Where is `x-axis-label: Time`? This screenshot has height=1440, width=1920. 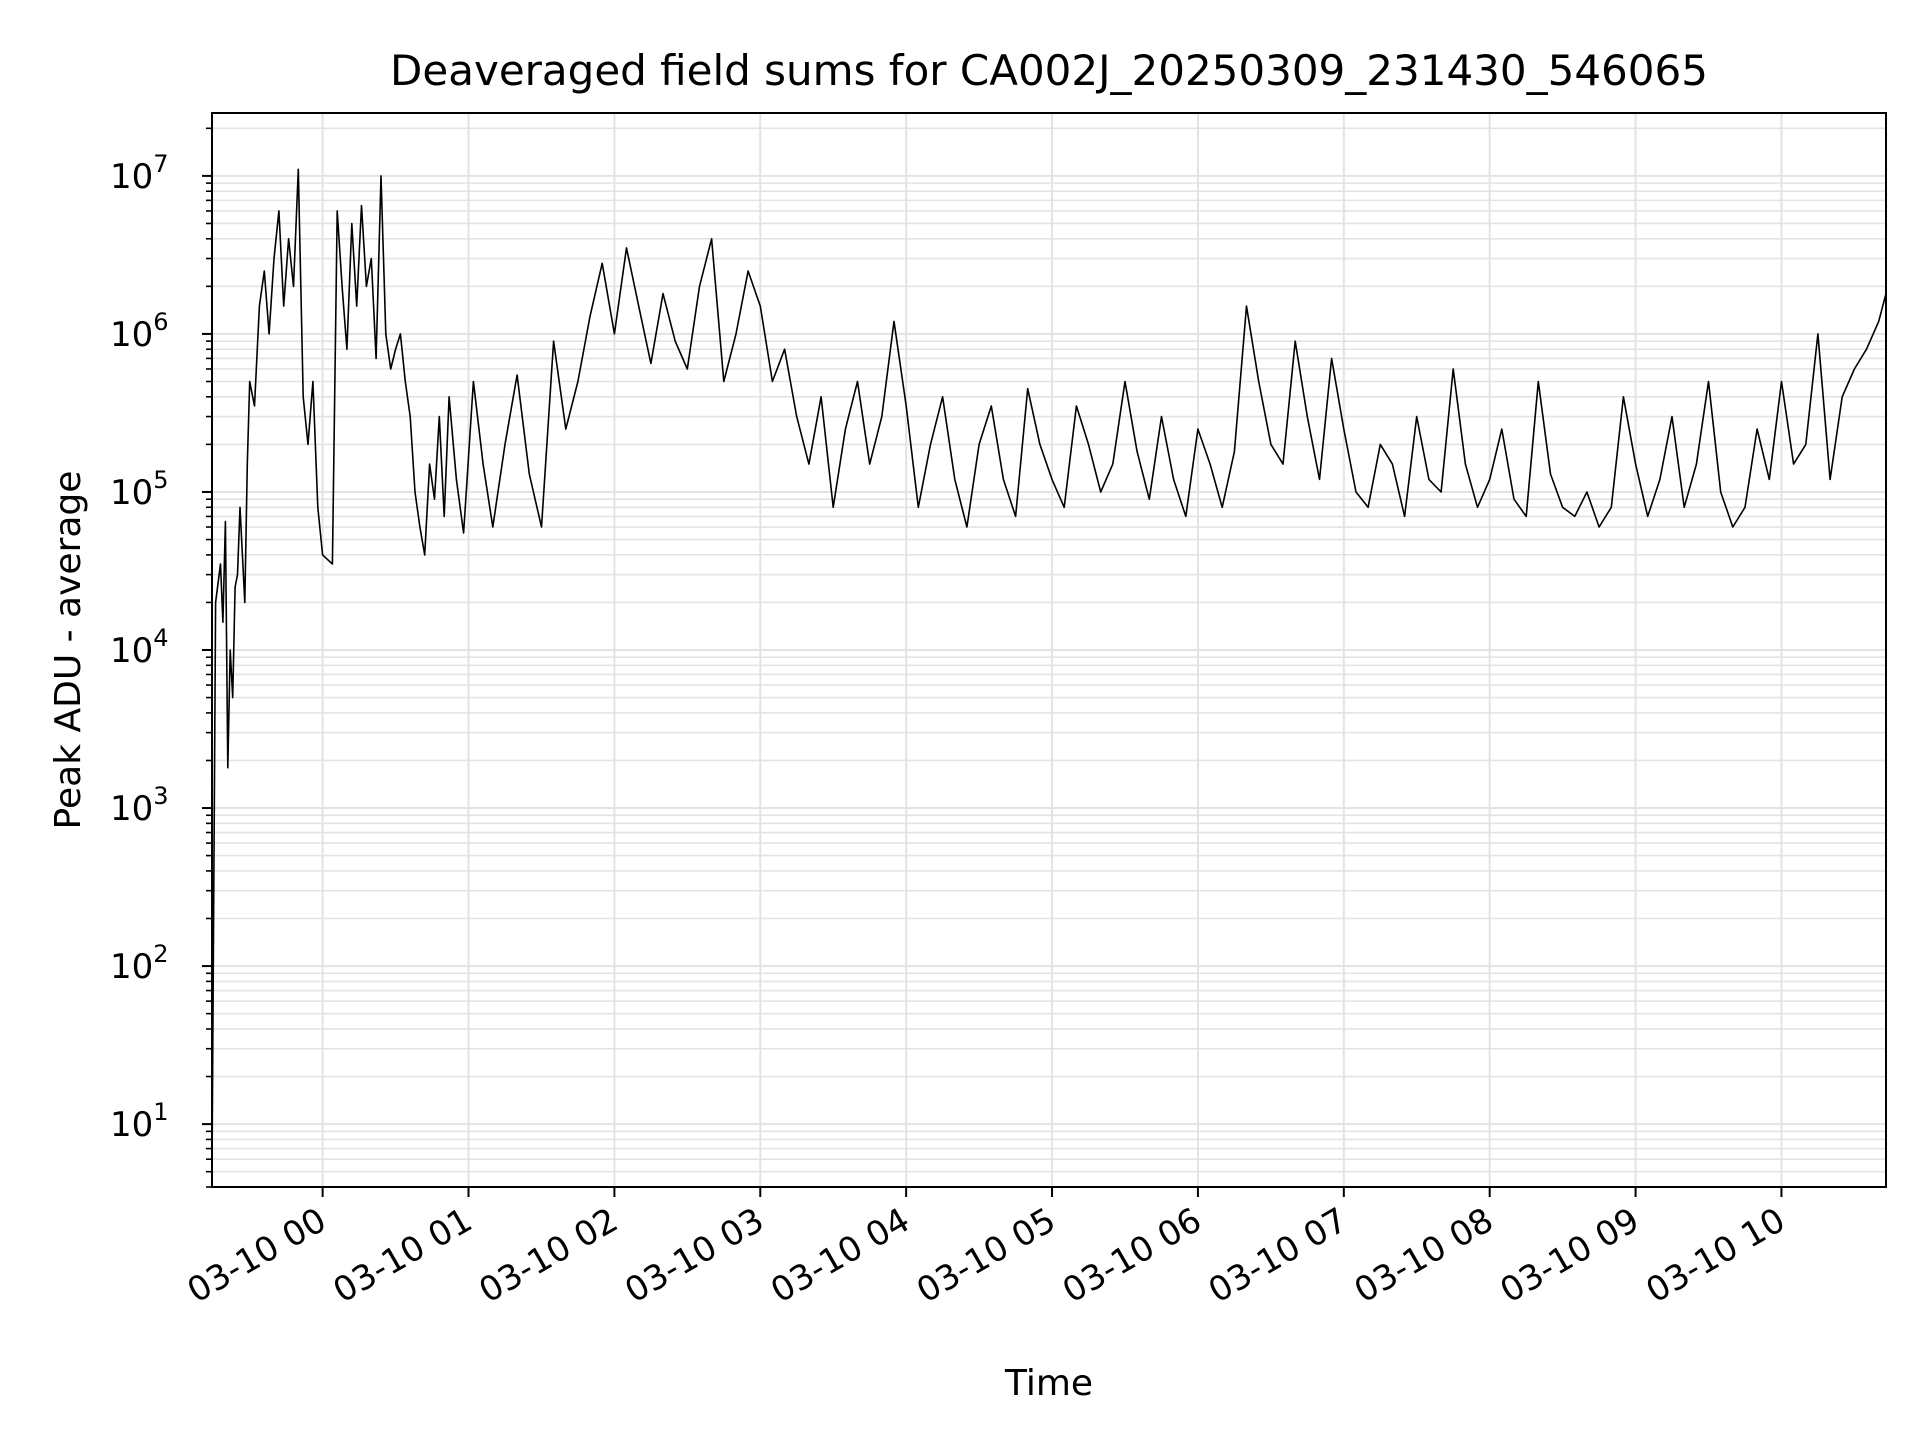 x-axis-label: Time is located at coordinates (1048, 1383).